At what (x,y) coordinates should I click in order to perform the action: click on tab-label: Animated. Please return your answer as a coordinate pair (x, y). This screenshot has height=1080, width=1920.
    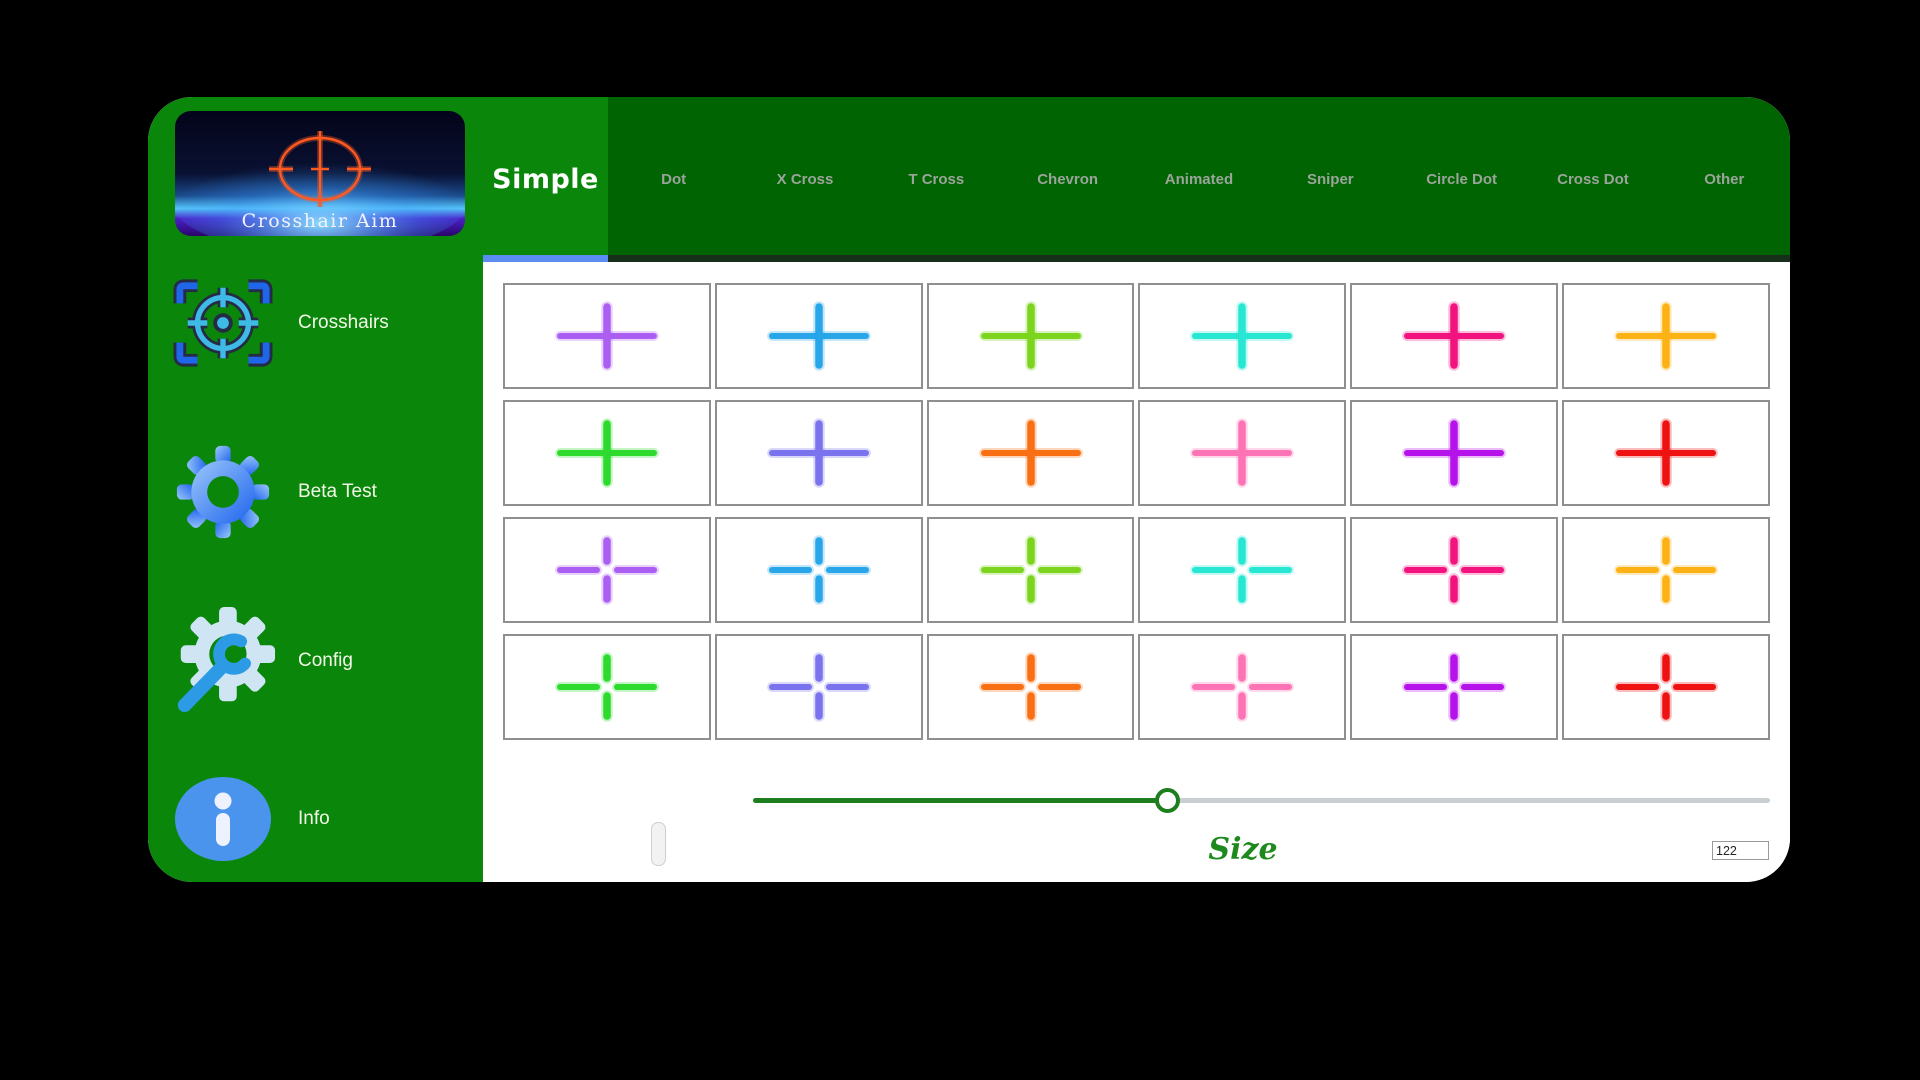
    Looking at the image, I should click on (1199, 179).